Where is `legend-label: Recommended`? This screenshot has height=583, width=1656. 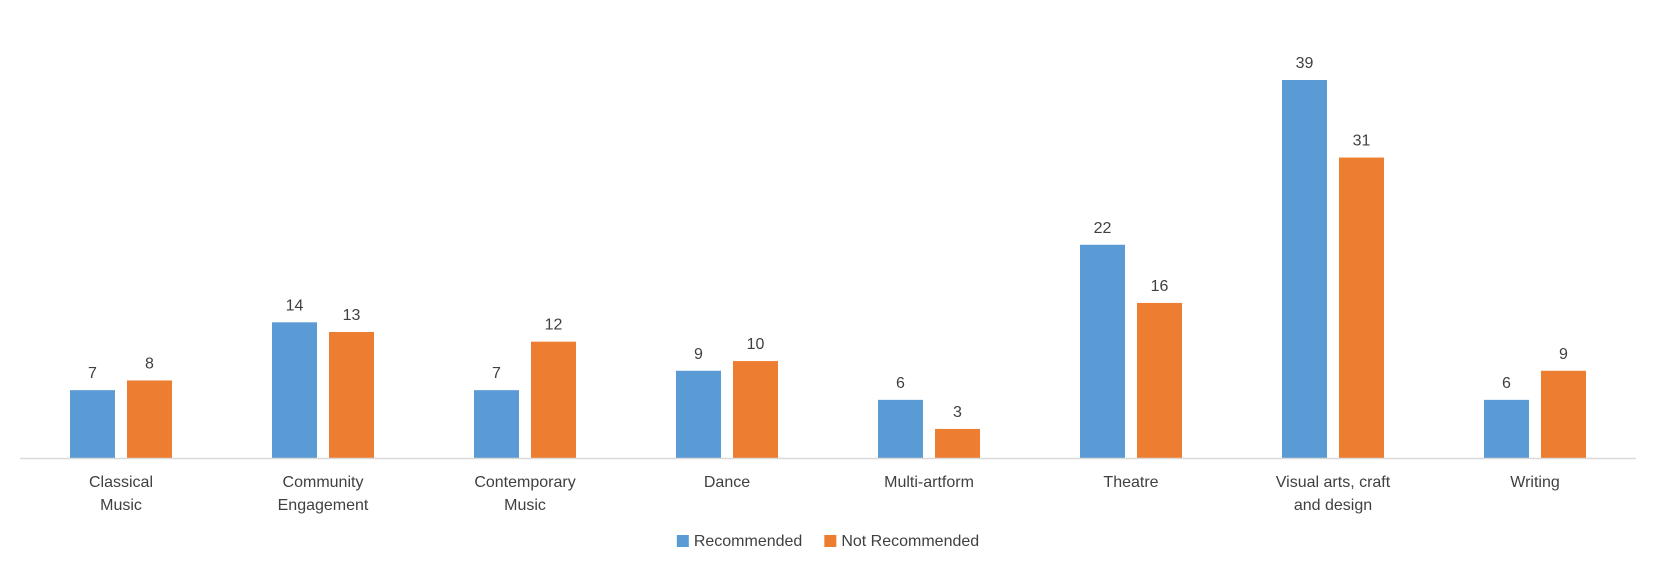 legend-label: Recommended is located at coordinates (748, 541).